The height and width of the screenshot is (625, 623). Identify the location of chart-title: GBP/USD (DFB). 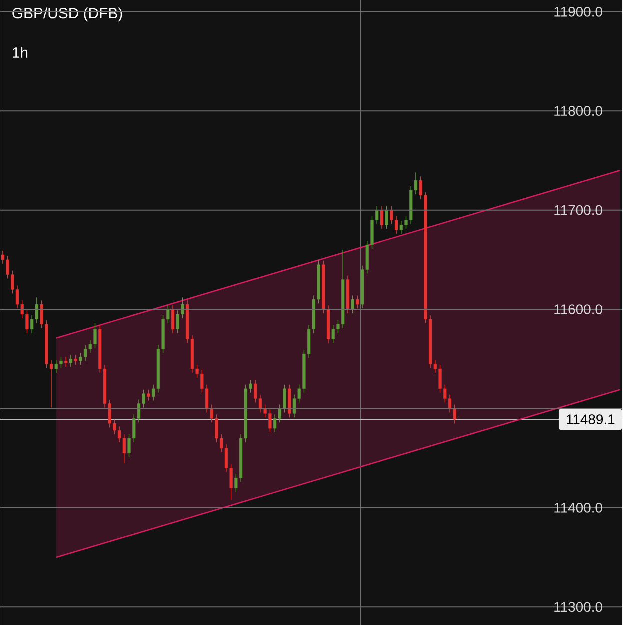
(67, 15).